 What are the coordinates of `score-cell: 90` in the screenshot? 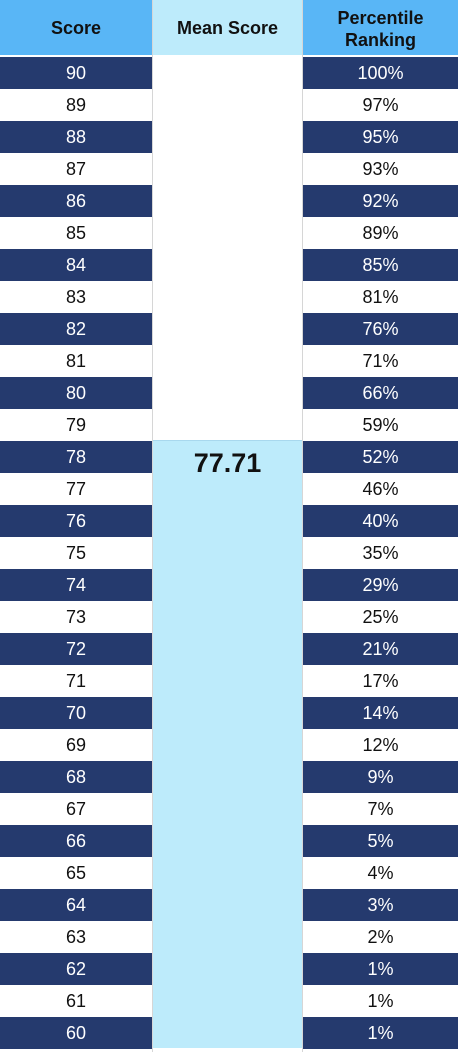 It's located at (76, 73).